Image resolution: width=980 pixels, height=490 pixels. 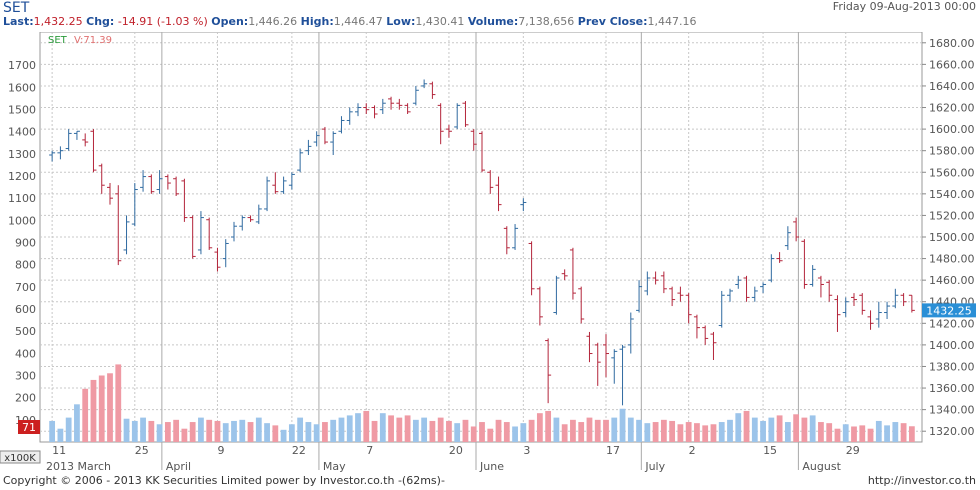 I want to click on price-tick-label: 1320.00, so click(x=952, y=431).